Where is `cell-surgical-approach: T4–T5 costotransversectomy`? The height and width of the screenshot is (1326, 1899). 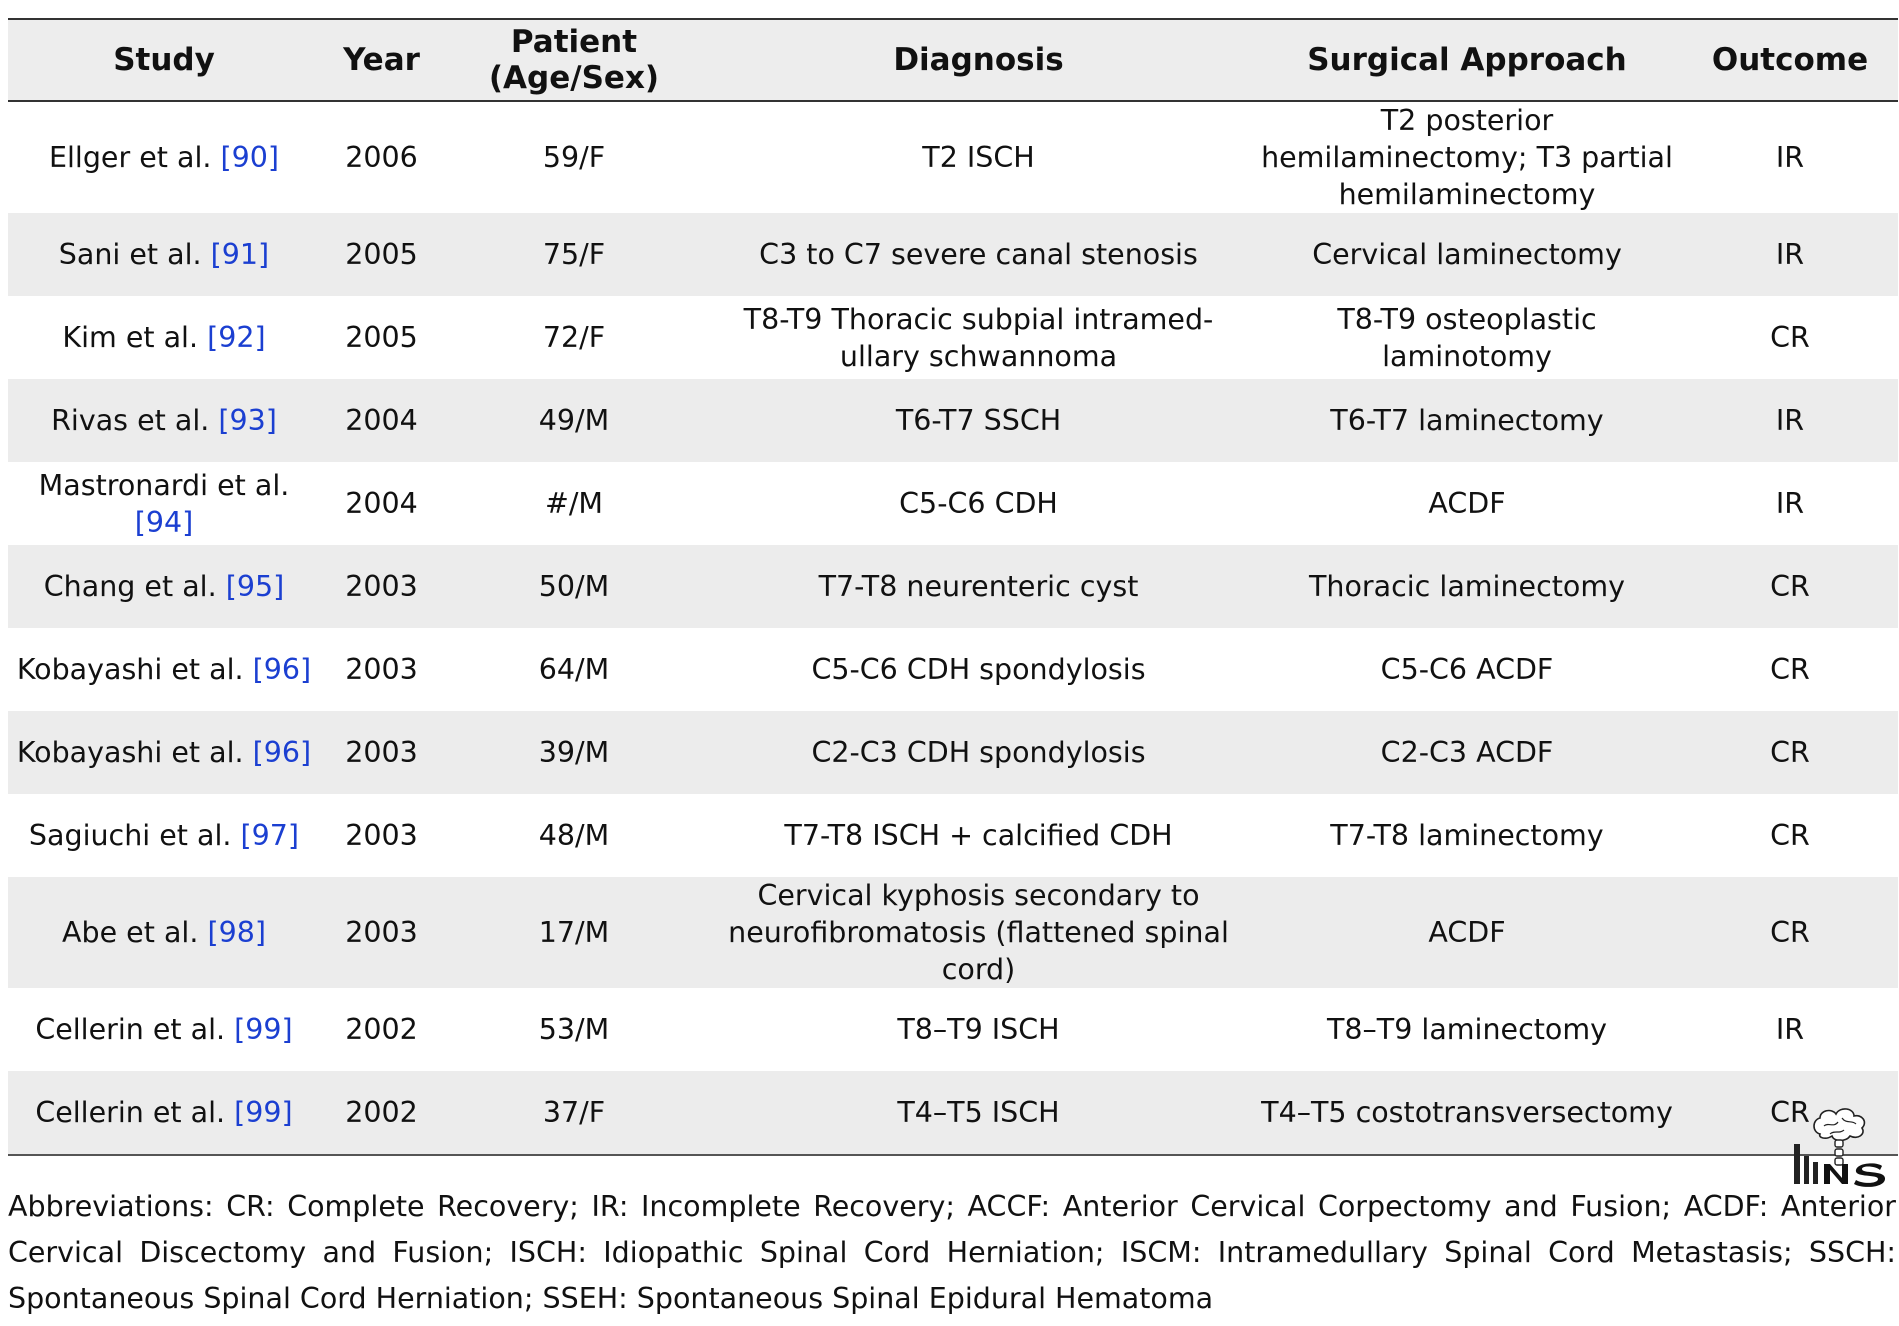 cell-surgical-approach: T4–T5 costotransversectomy is located at coordinates (1467, 1112).